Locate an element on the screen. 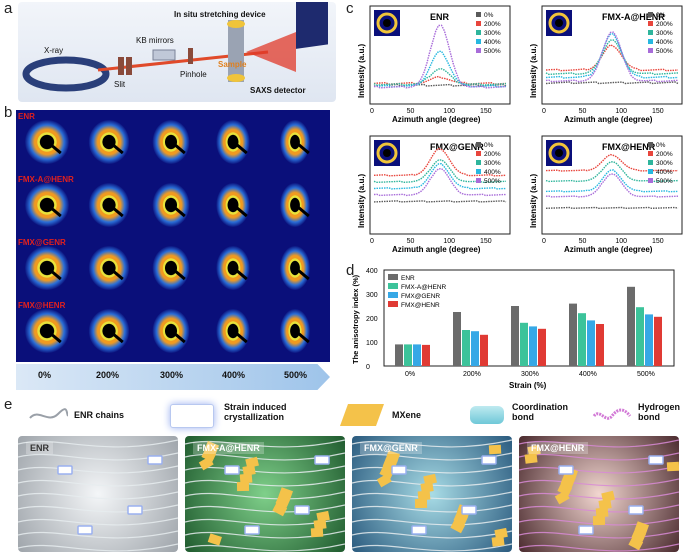 This screenshot has height=556, width=688. bar-xtick: 500% is located at coordinates (646, 374).